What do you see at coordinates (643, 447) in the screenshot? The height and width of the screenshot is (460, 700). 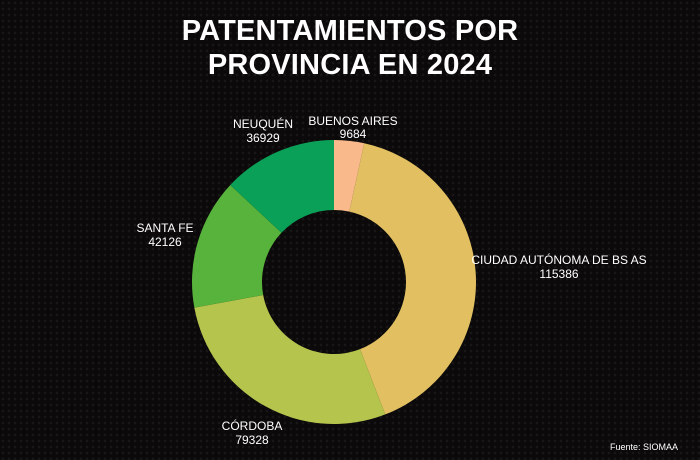 I see `source-note: Fuente: SIOMAA` at bounding box center [643, 447].